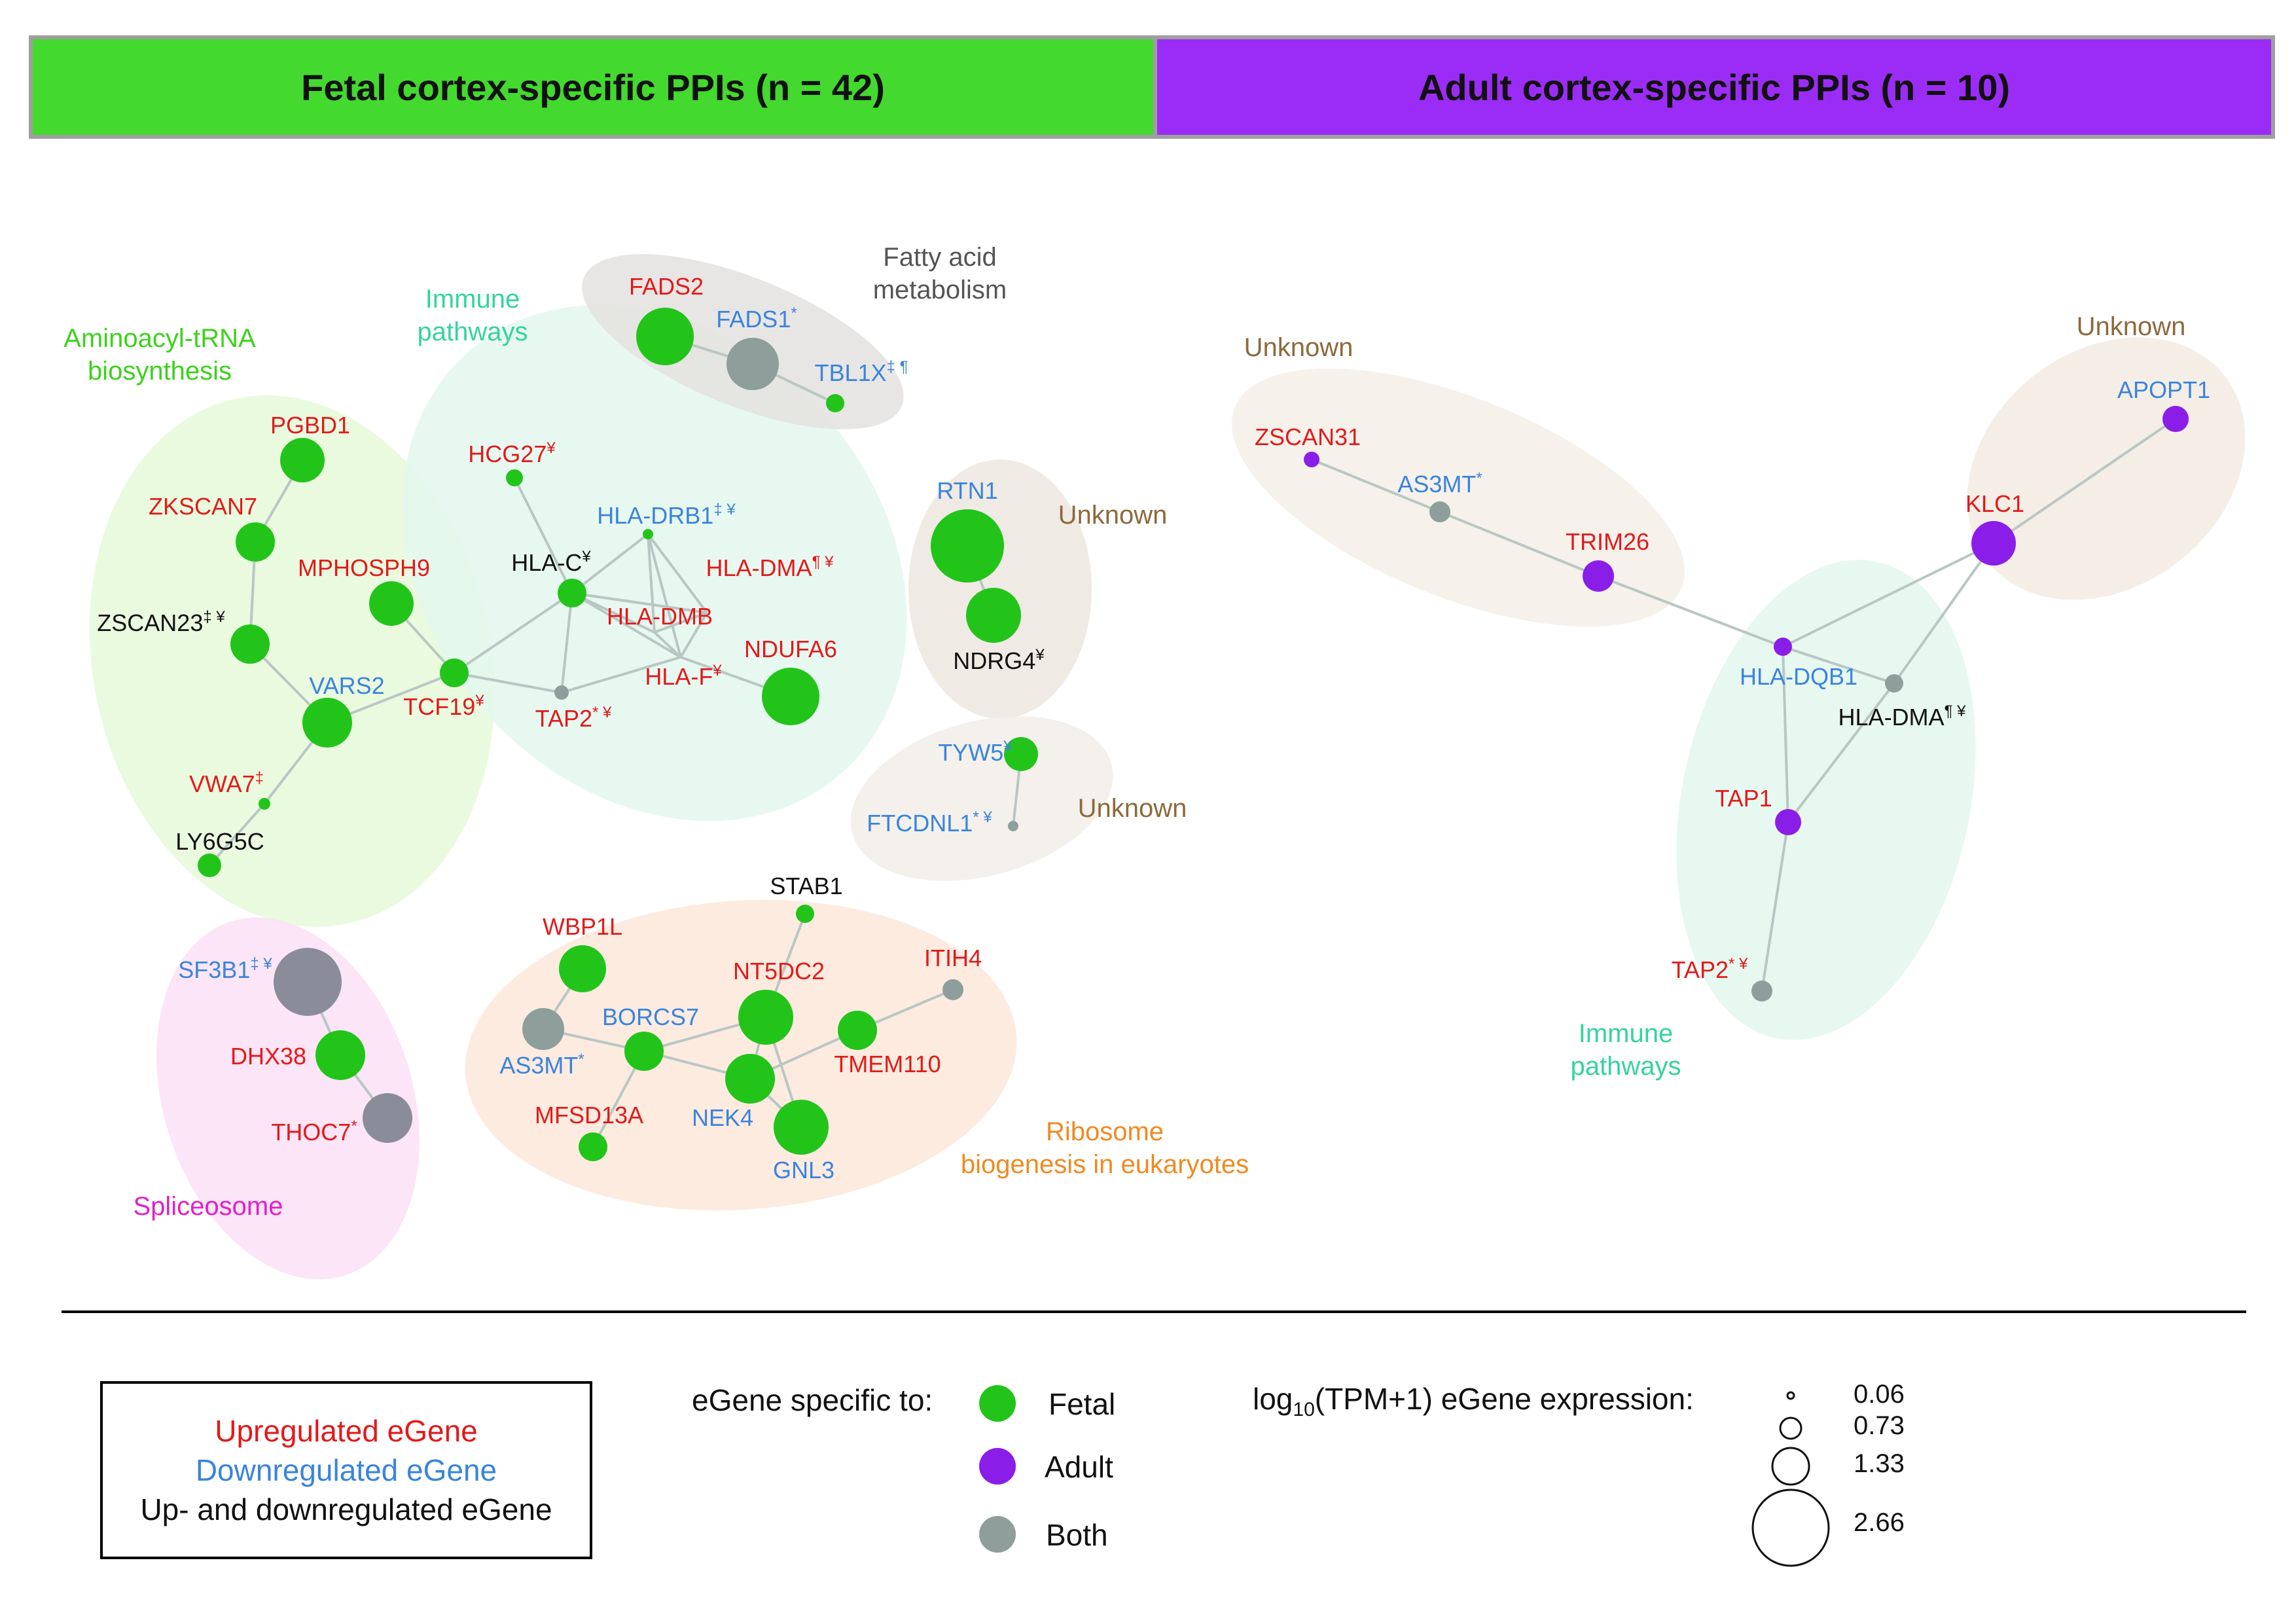 This screenshot has width=2296, height=1624. Describe the element at coordinates (1994, 543) in the screenshot. I see `node-klc1` at that location.